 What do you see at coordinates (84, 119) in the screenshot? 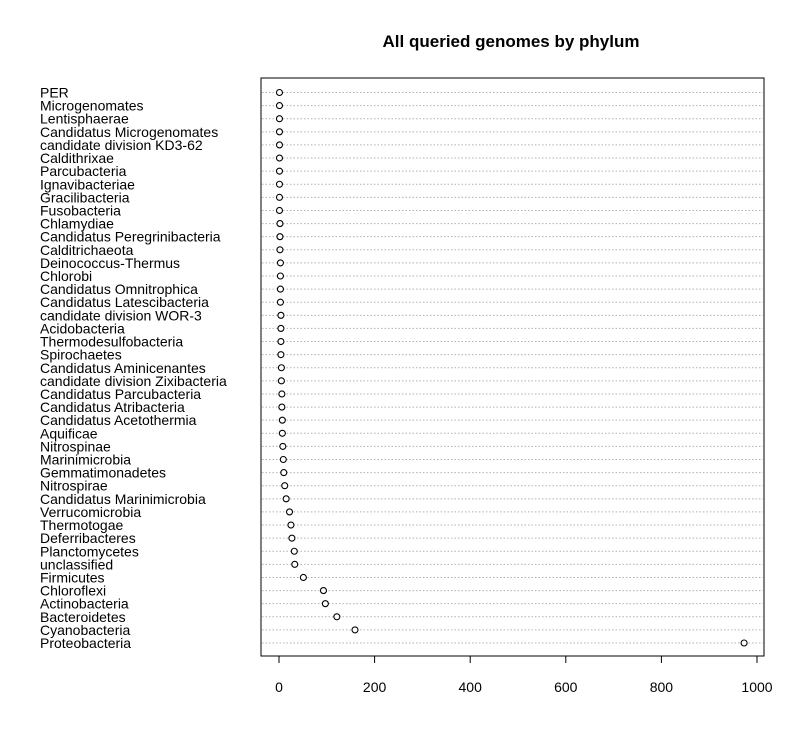
I see `category-label: Lentisphaerae` at bounding box center [84, 119].